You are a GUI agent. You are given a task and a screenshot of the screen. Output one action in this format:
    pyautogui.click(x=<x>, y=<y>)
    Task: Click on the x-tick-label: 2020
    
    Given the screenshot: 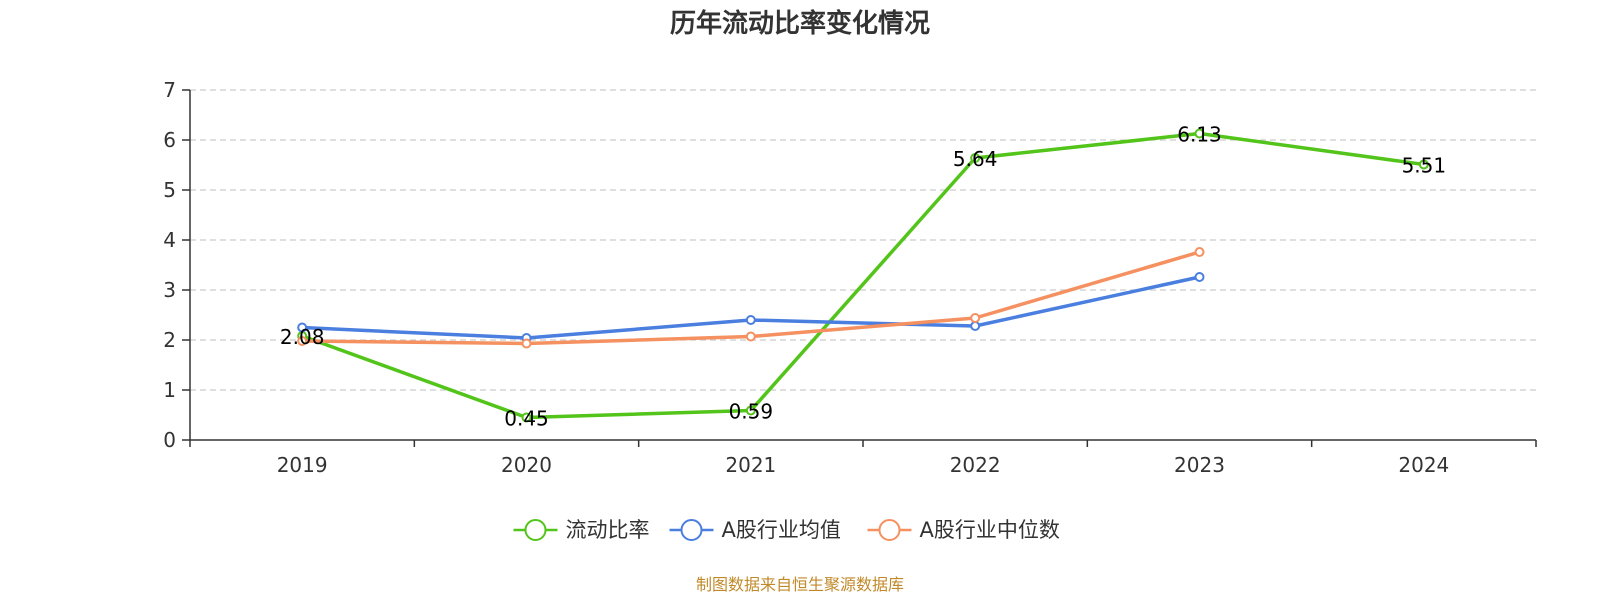 What is the action you would take?
    pyautogui.click(x=526, y=465)
    